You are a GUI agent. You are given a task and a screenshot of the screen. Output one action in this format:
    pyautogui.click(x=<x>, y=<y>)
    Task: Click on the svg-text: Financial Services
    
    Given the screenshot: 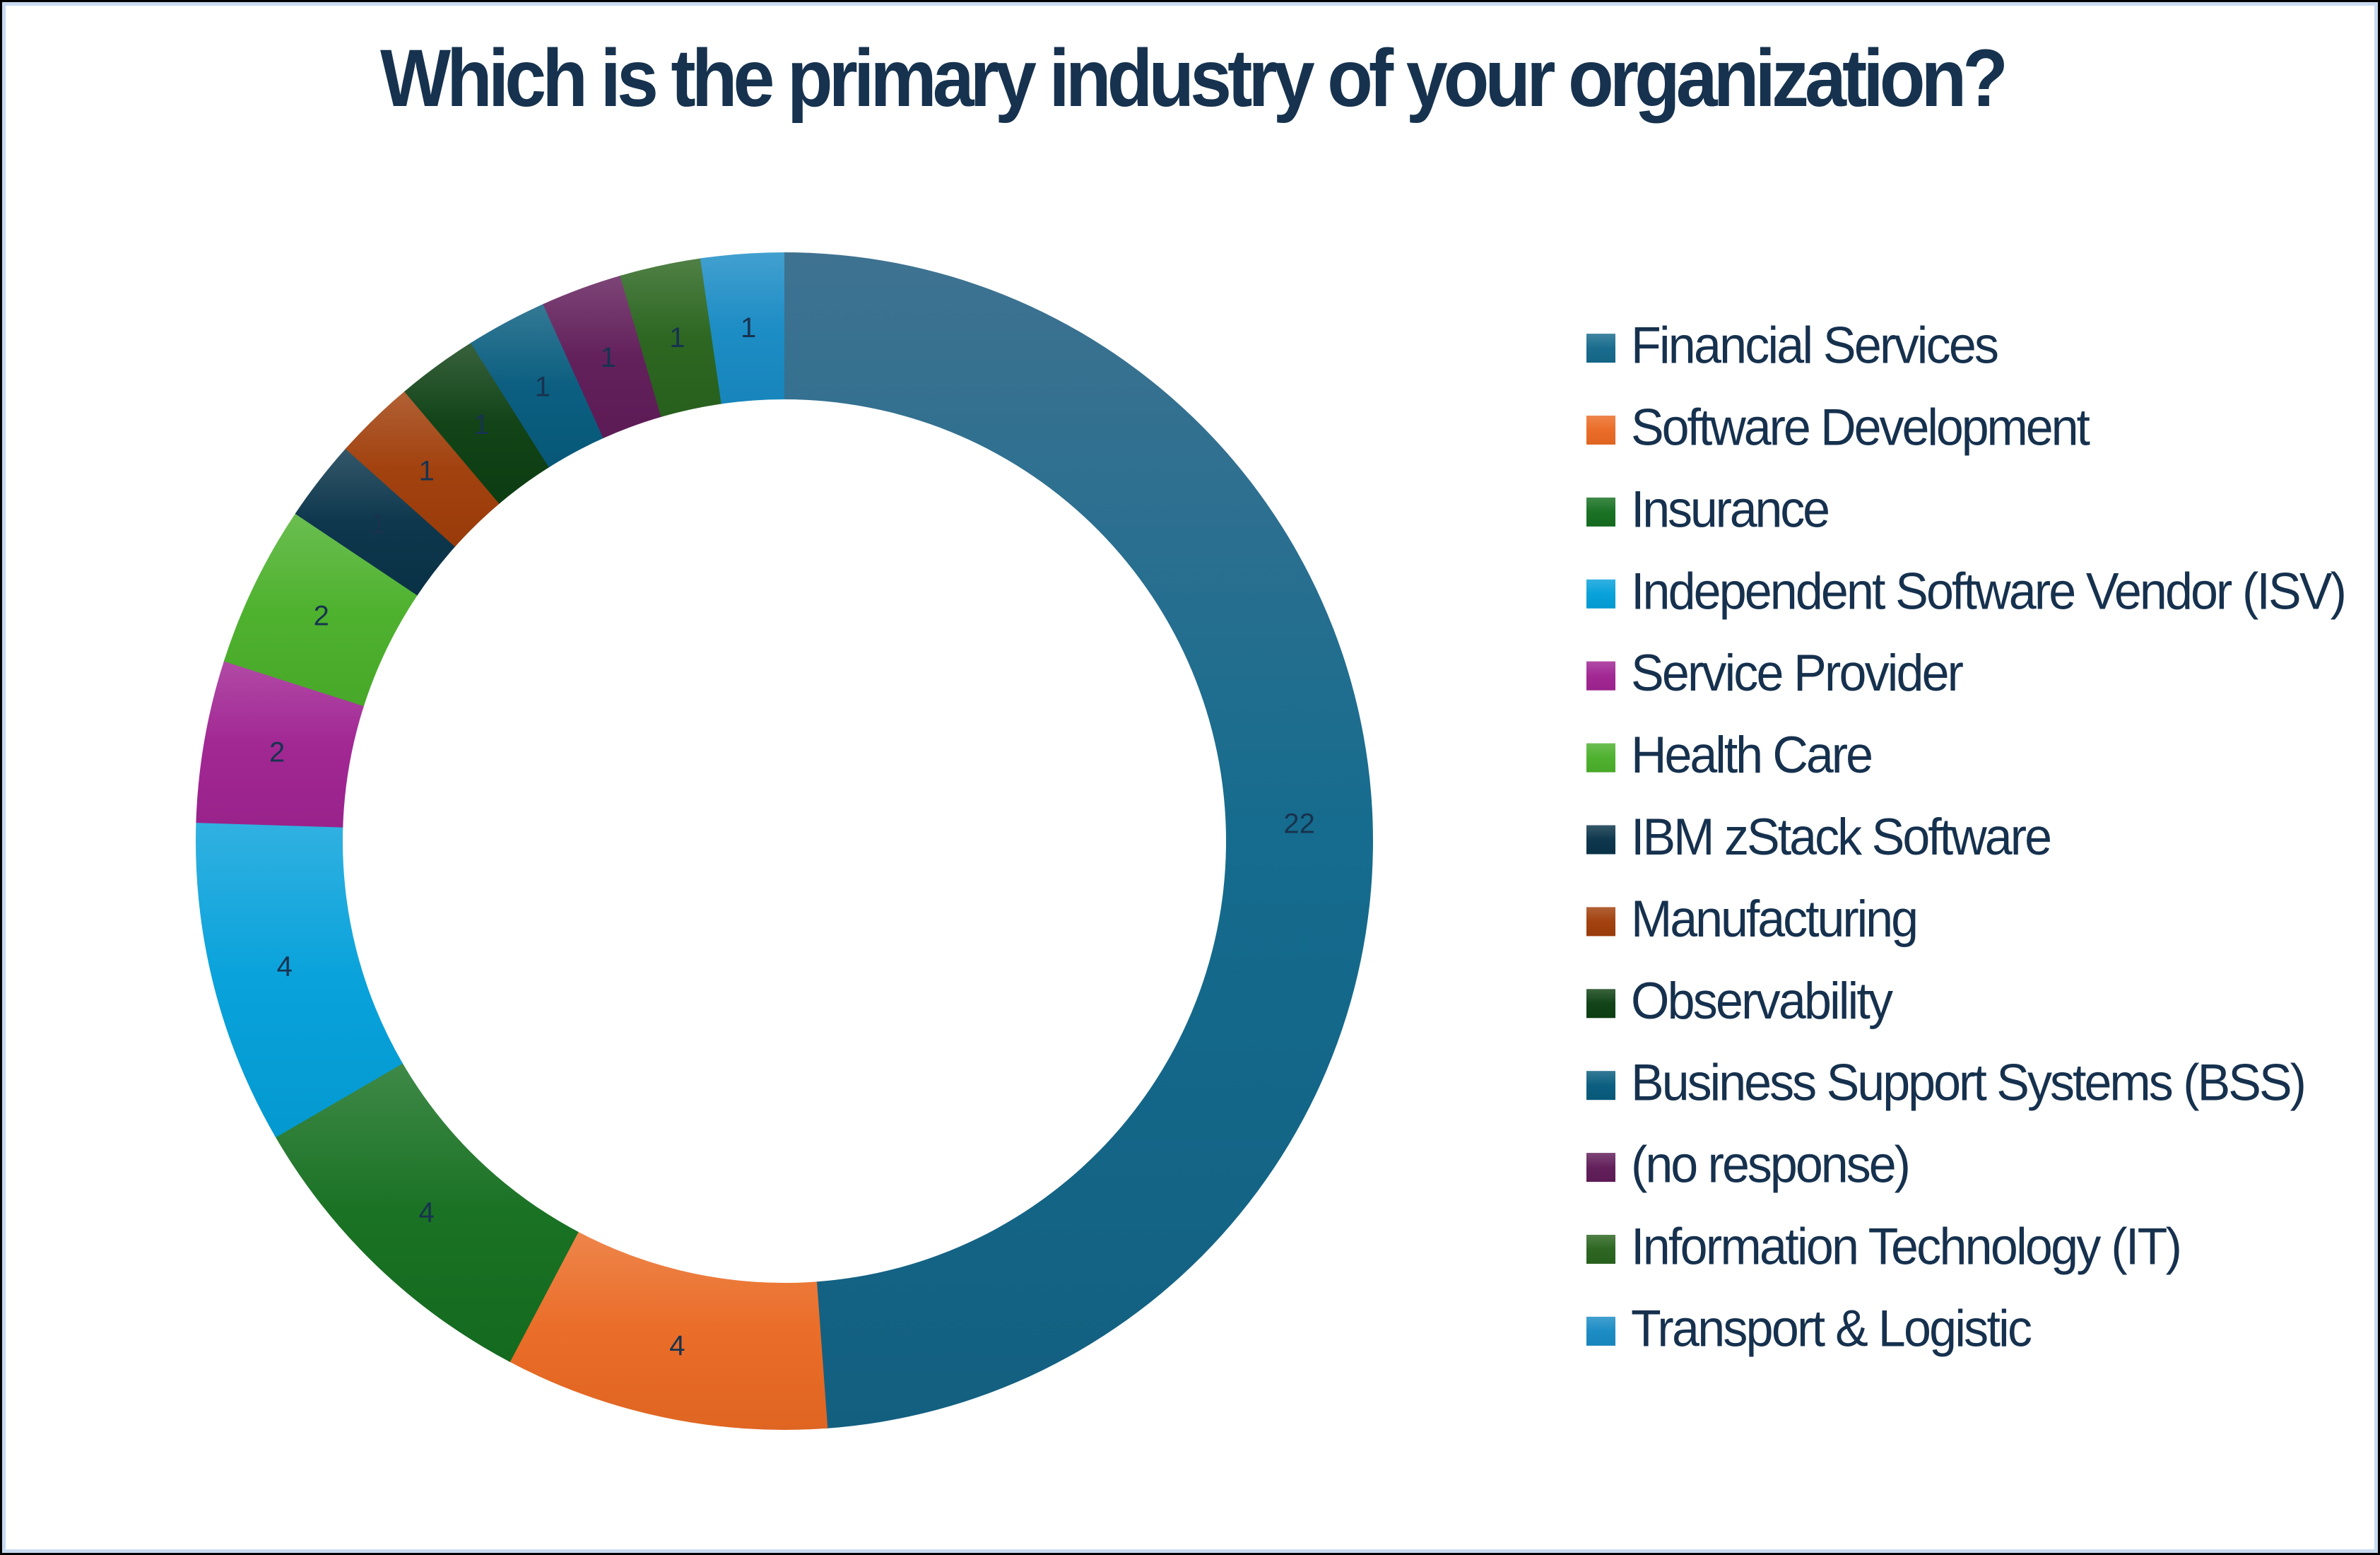 What is the action you would take?
    pyautogui.click(x=1815, y=346)
    